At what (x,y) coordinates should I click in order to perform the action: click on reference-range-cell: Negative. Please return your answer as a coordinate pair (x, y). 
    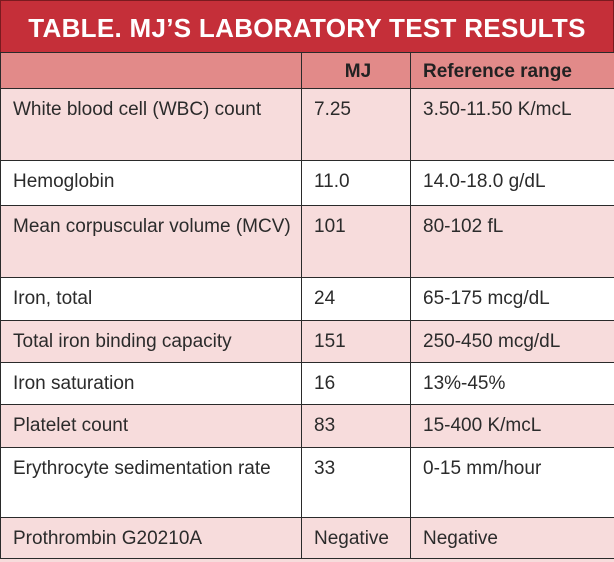
    Looking at the image, I should click on (512, 538).